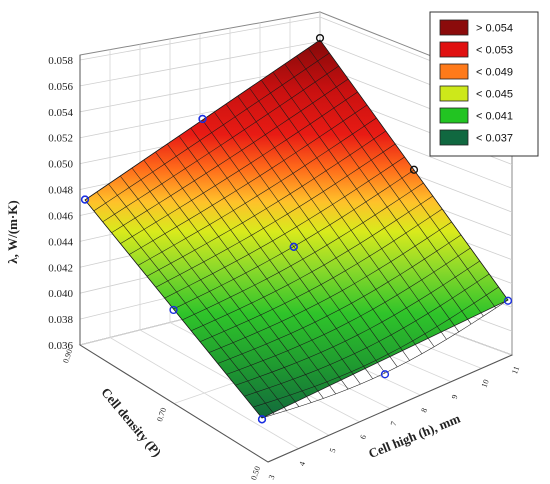  What do you see at coordinates (12, 231) in the screenshot?
I see `z-axis-title: λ, W/(m·K)` at bounding box center [12, 231].